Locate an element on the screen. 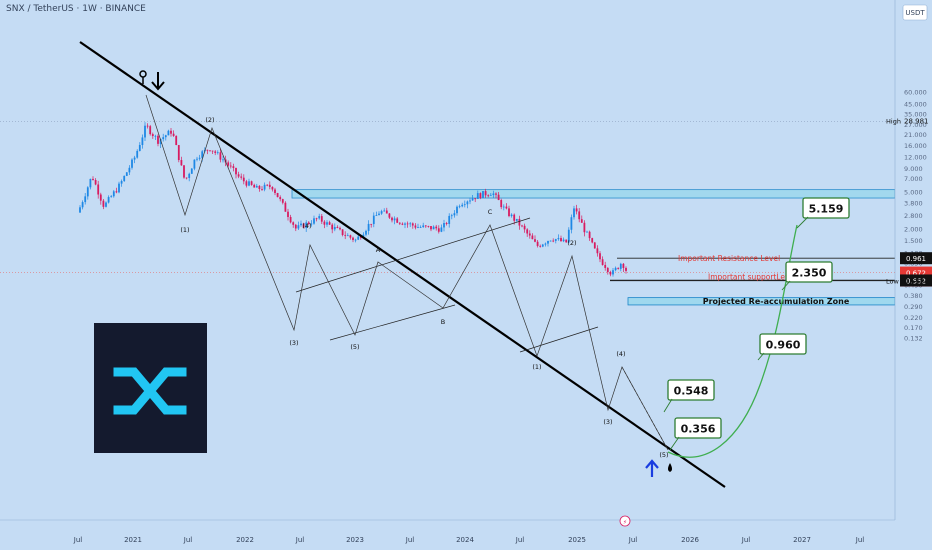  price-label: 0.548 is located at coordinates (914, 282).